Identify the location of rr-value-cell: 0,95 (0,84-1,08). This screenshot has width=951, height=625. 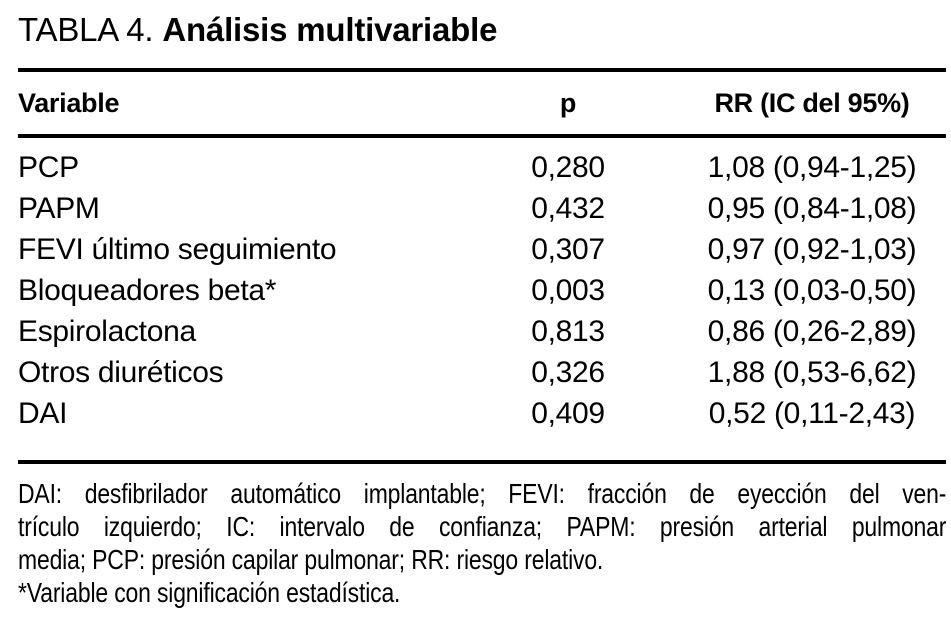
(812, 208).